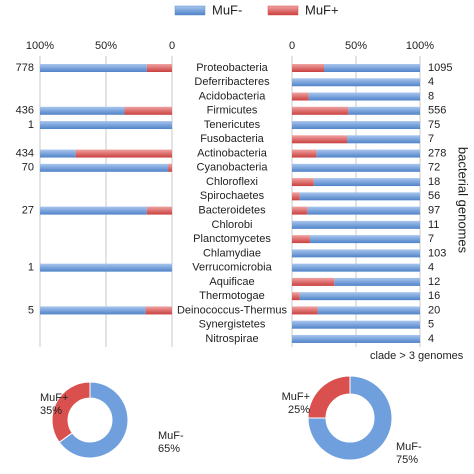 This screenshot has height=474, width=474. Describe the element at coordinates (25, 68) in the screenshot. I see `count-label: 778` at that location.